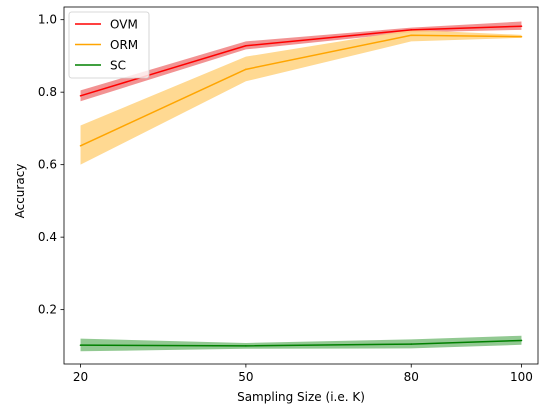 This screenshot has height=410, width=539. Describe the element at coordinates (411, 377) in the screenshot. I see `x-tick-label: 80` at that location.